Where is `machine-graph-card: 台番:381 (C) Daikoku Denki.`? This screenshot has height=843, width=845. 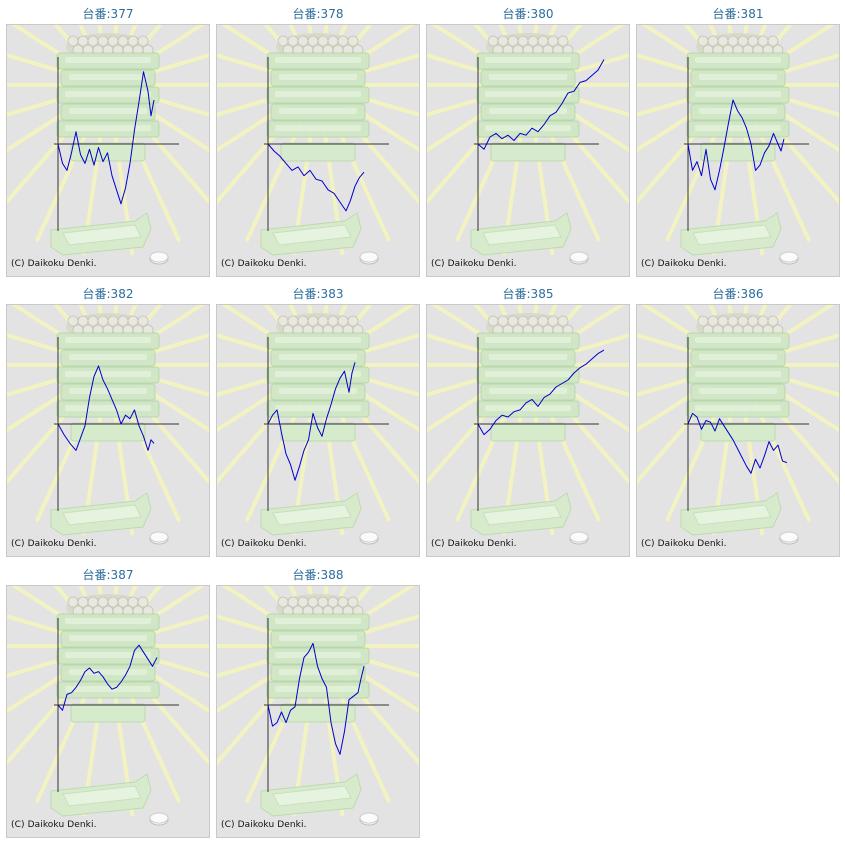
machine-graph-card: 台番:381 (C) Daikoku Denki. is located at coordinates (738, 140).